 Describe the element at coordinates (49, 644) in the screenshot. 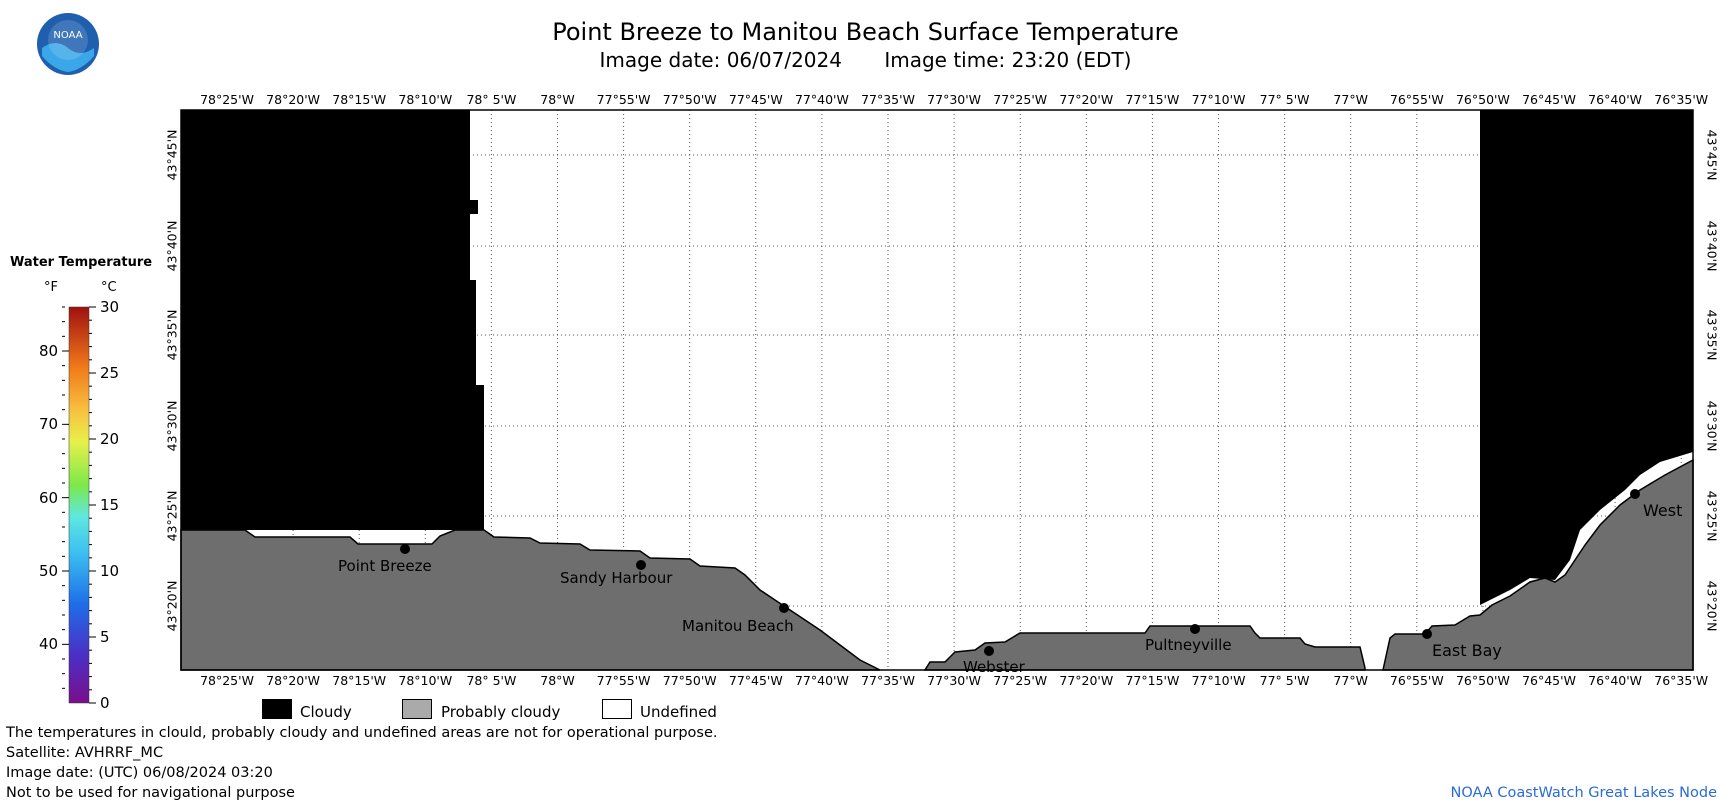

I see `fahrenheit-tick-label: 40` at that location.